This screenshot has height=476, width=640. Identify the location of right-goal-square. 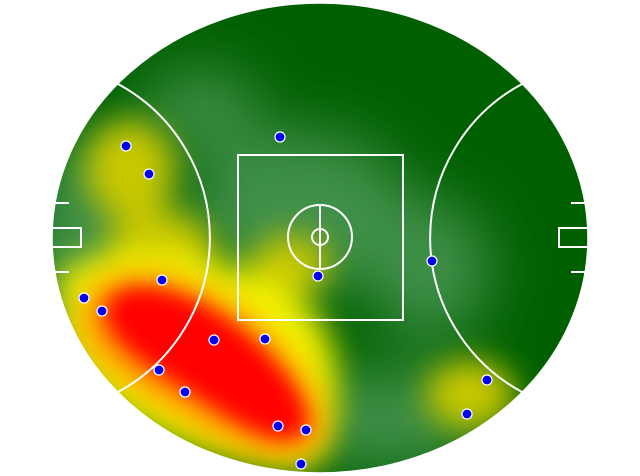
(573, 237).